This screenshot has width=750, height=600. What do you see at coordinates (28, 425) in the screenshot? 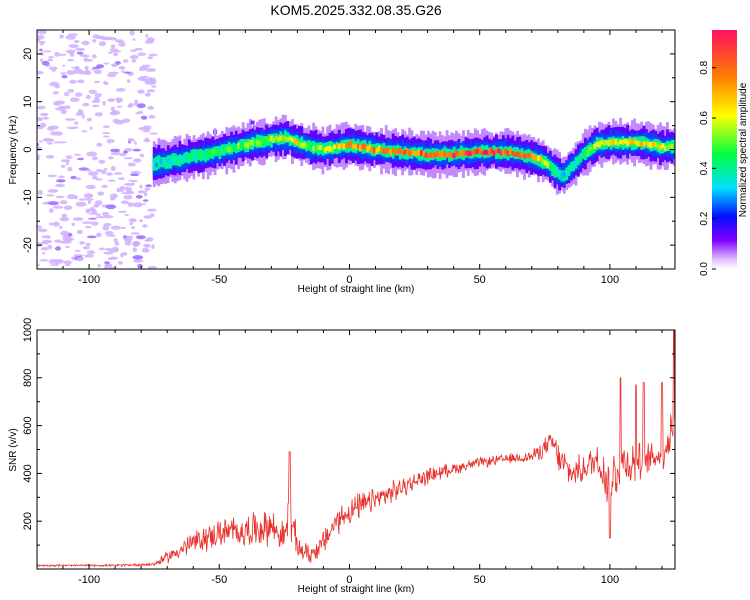
I see `y-tick-label: 600` at bounding box center [28, 425].